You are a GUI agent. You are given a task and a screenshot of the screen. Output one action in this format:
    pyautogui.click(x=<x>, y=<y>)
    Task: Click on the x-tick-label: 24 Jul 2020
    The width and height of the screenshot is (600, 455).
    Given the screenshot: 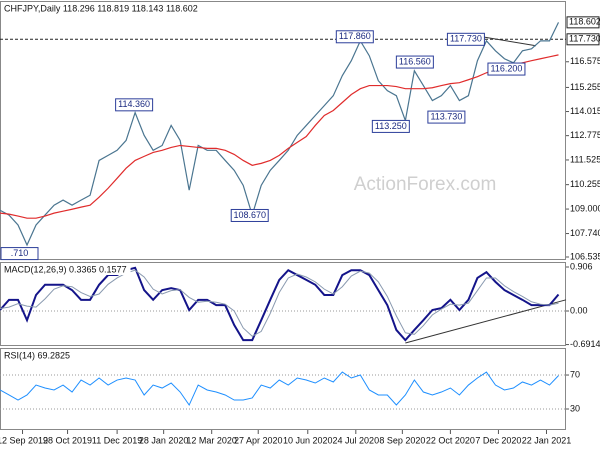 What is the action you would take?
    pyautogui.click(x=356, y=440)
    